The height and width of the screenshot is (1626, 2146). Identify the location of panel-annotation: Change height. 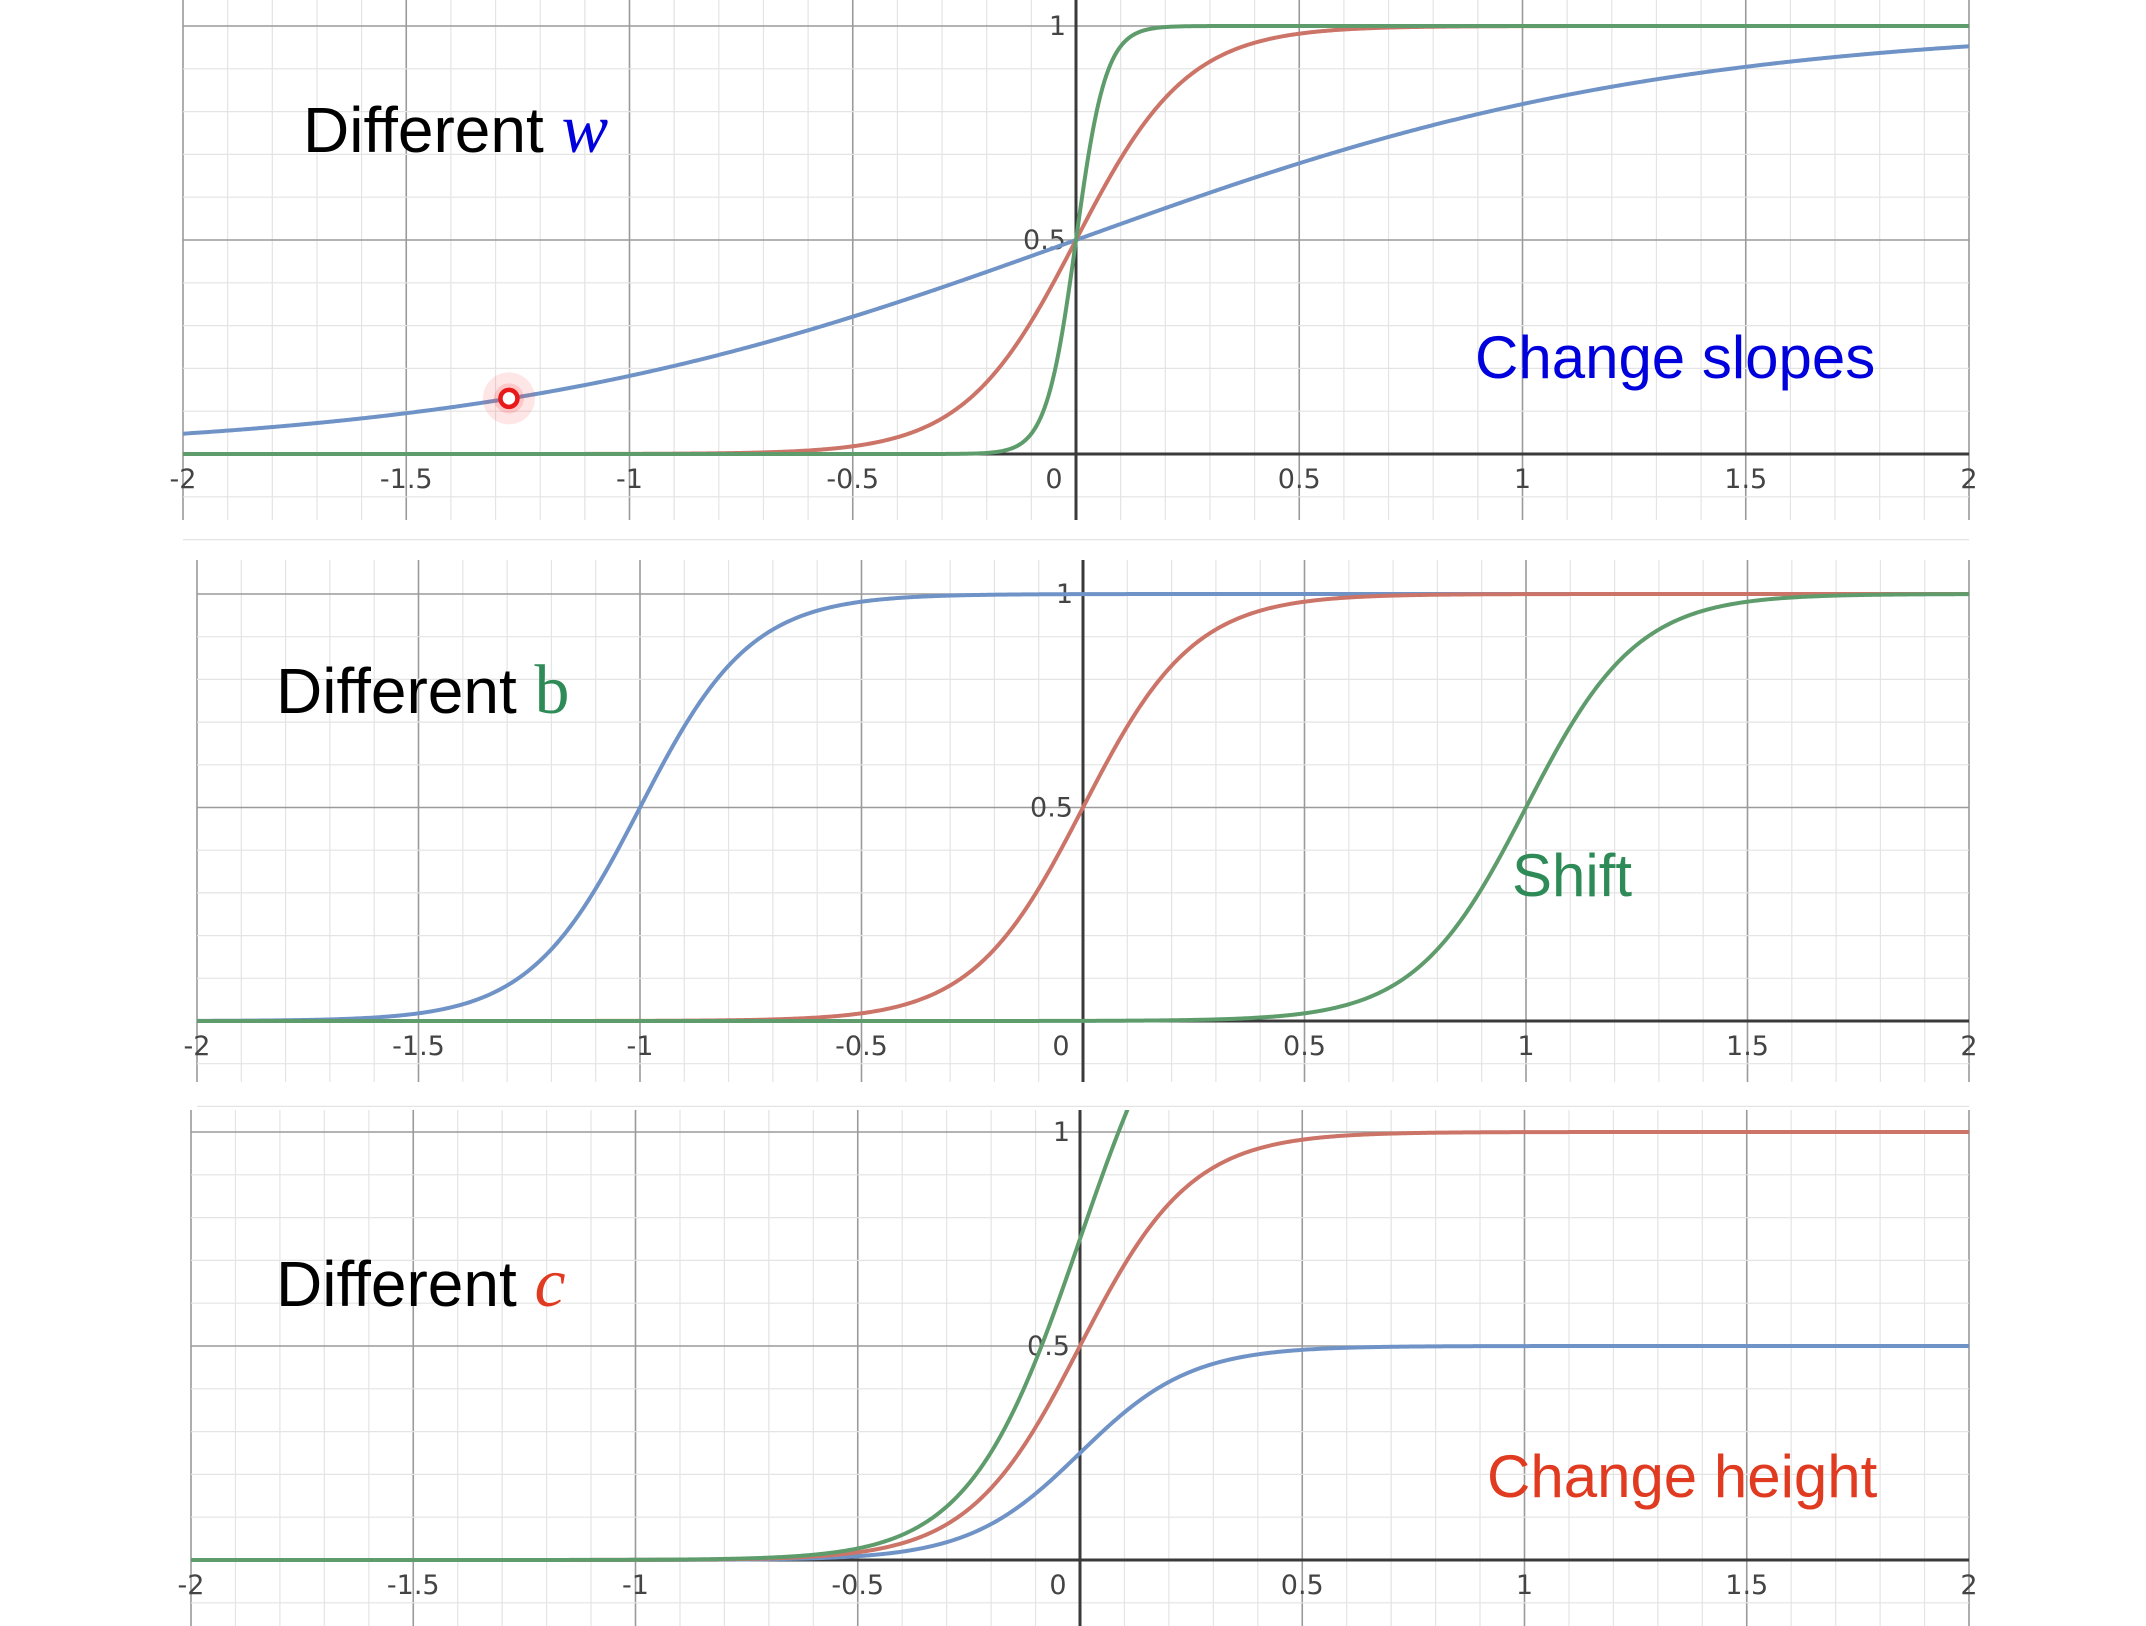
(1682, 1476).